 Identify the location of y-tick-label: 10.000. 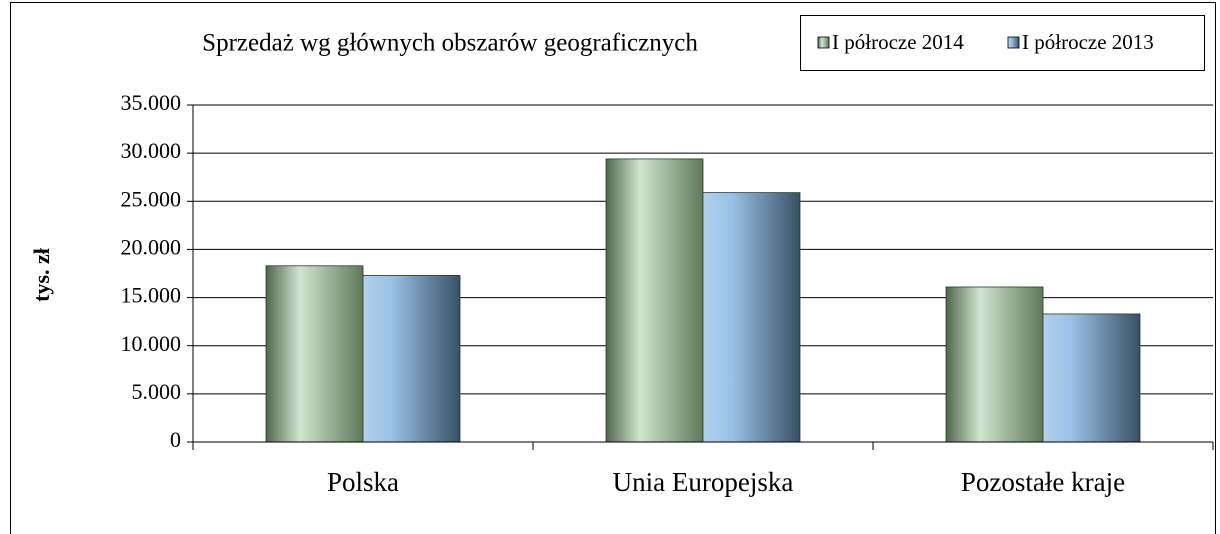
(151, 343).